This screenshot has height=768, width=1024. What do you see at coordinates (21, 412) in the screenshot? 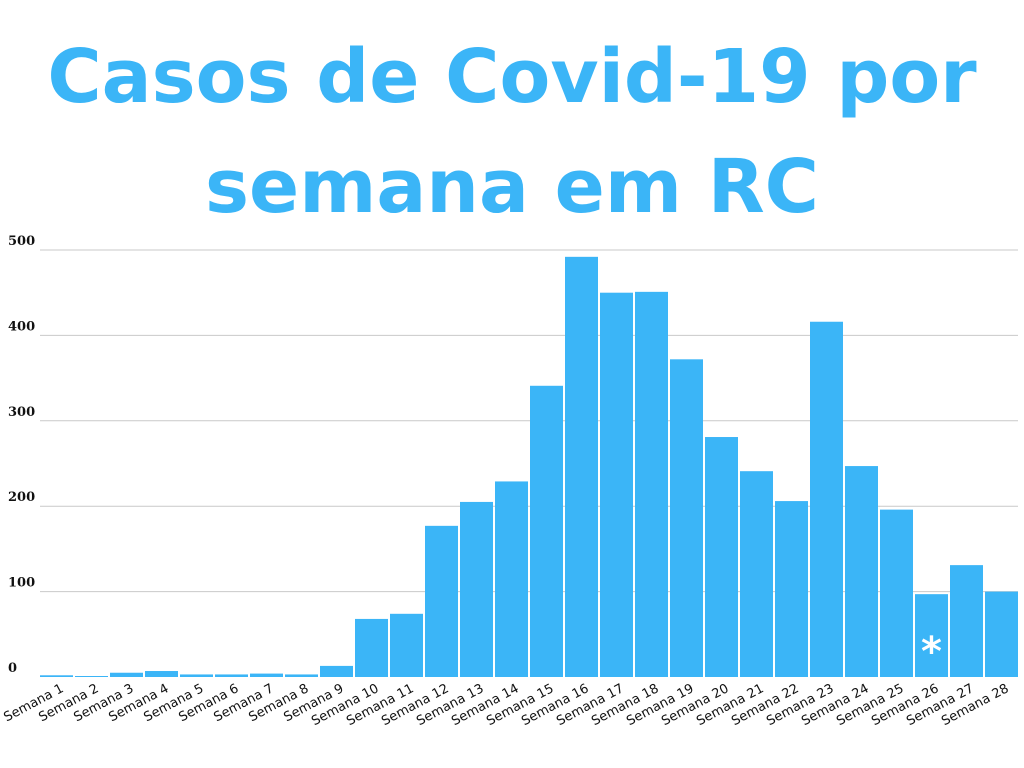
I see `y-tick-label: 300` at bounding box center [21, 412].